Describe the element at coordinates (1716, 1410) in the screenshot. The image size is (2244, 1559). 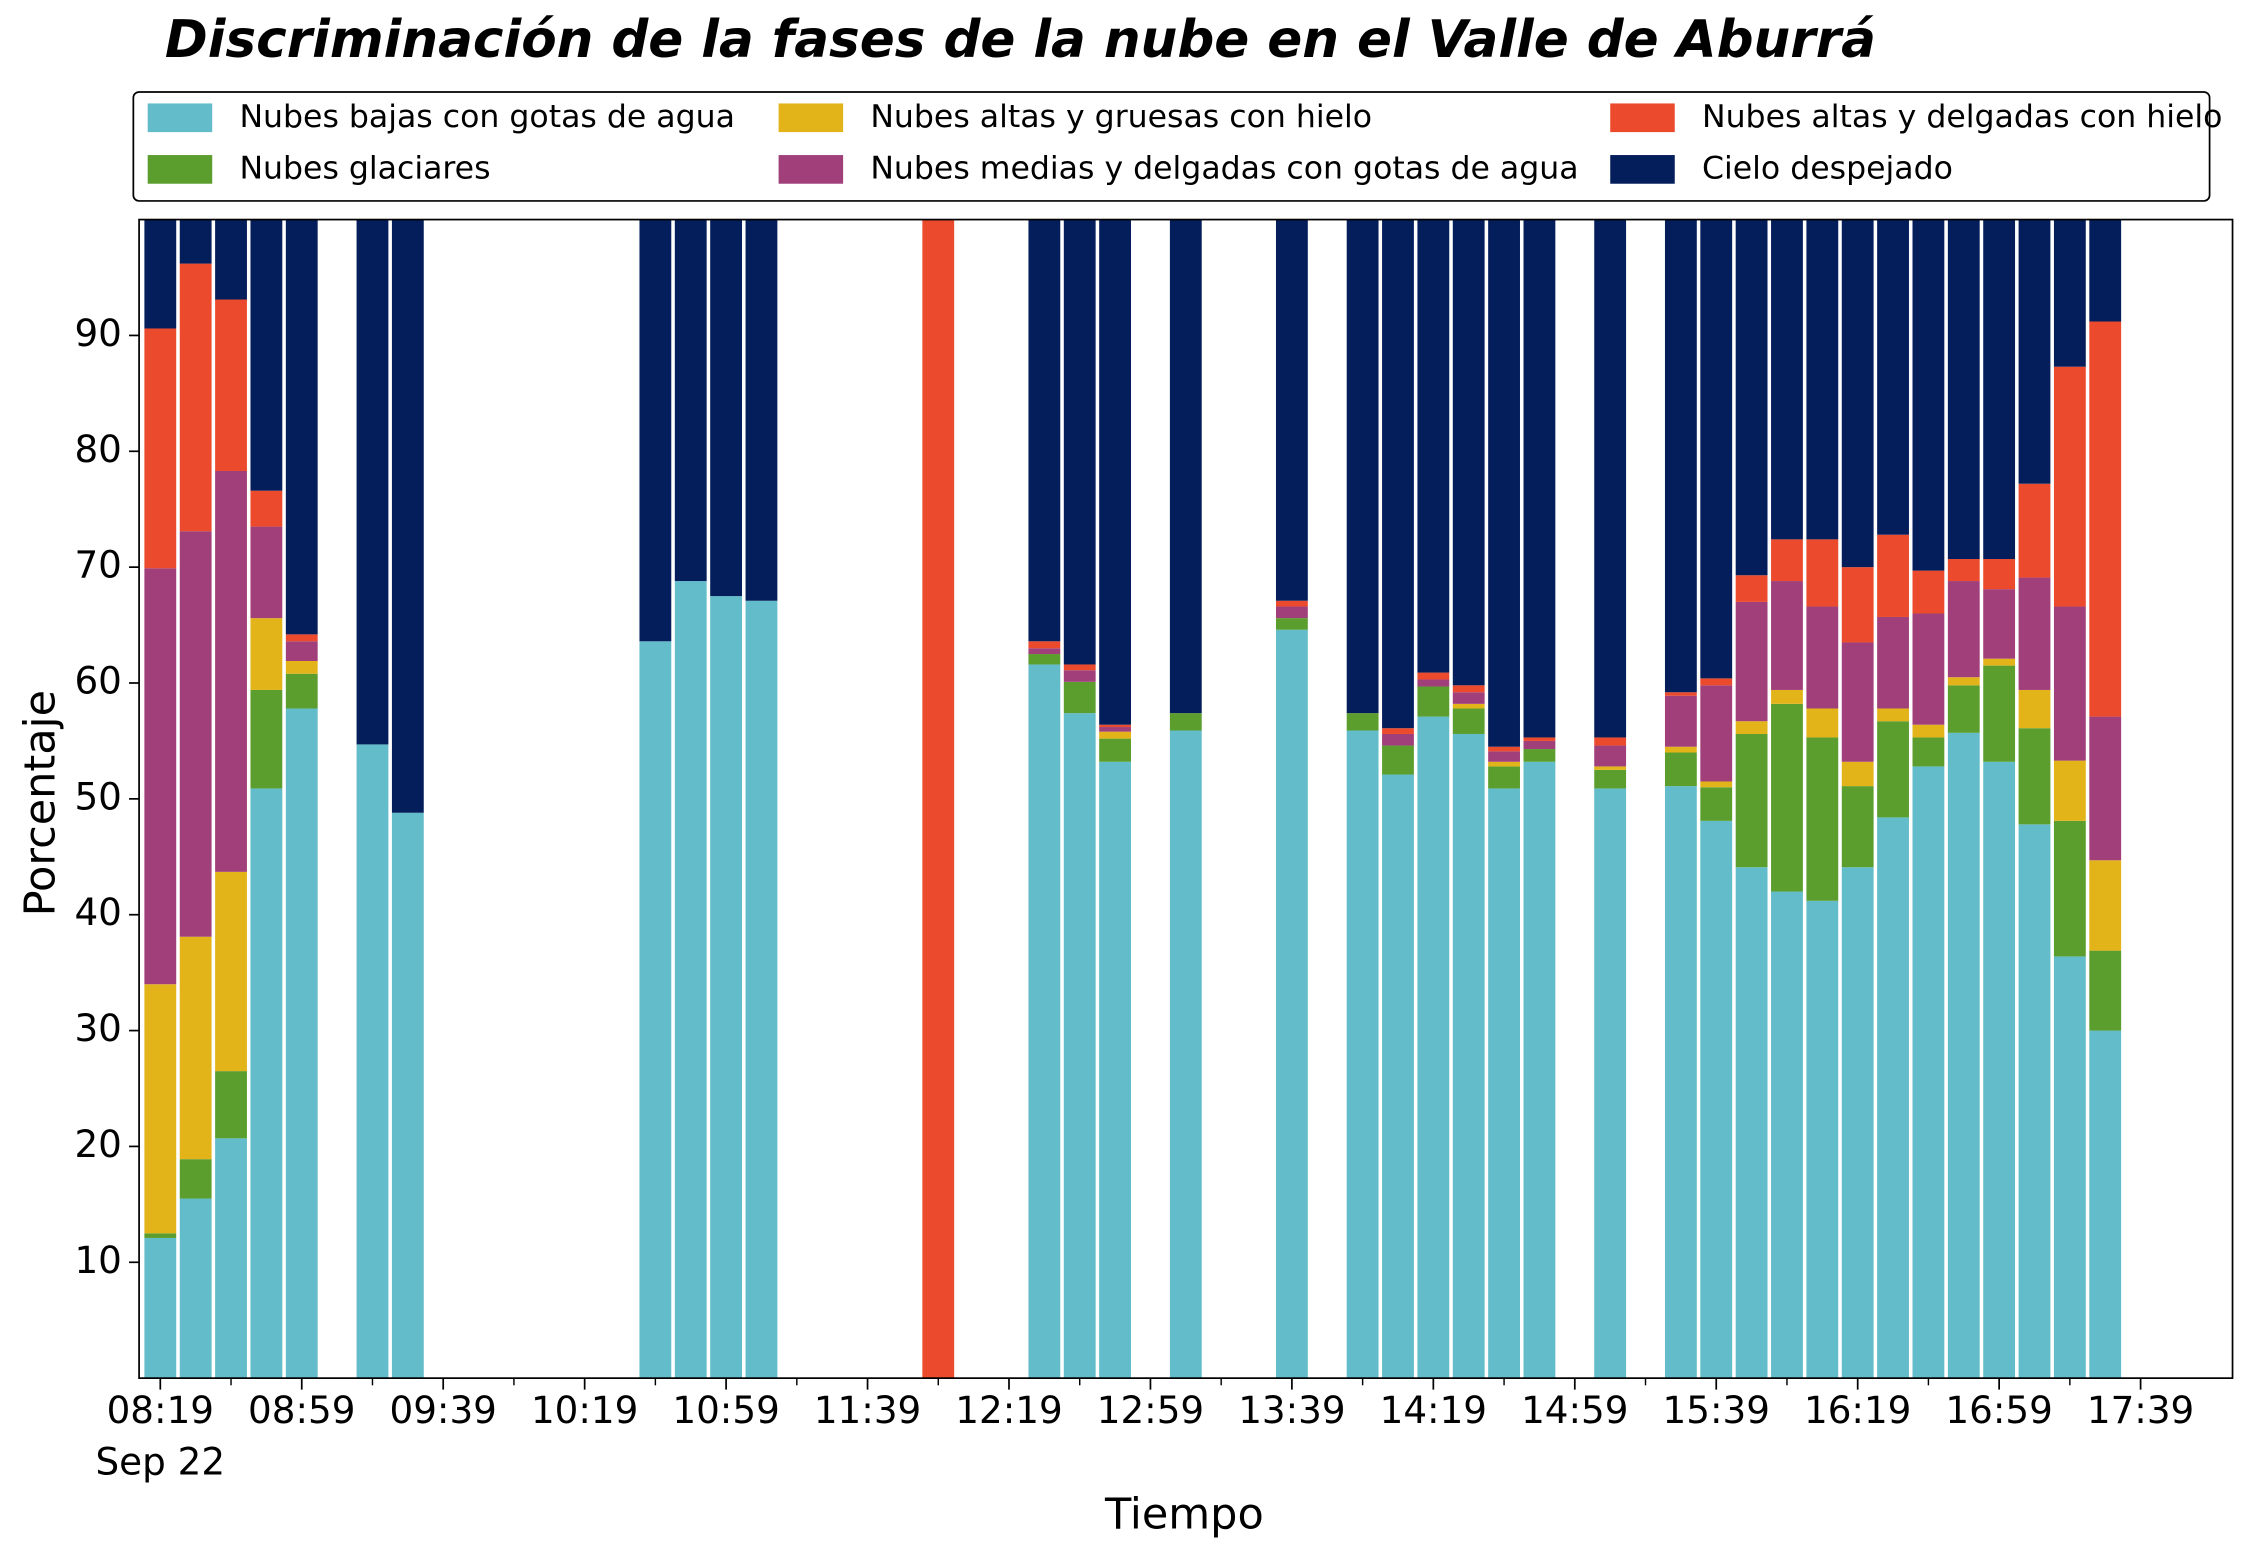
I see `x-tick-label: 15:39` at that location.